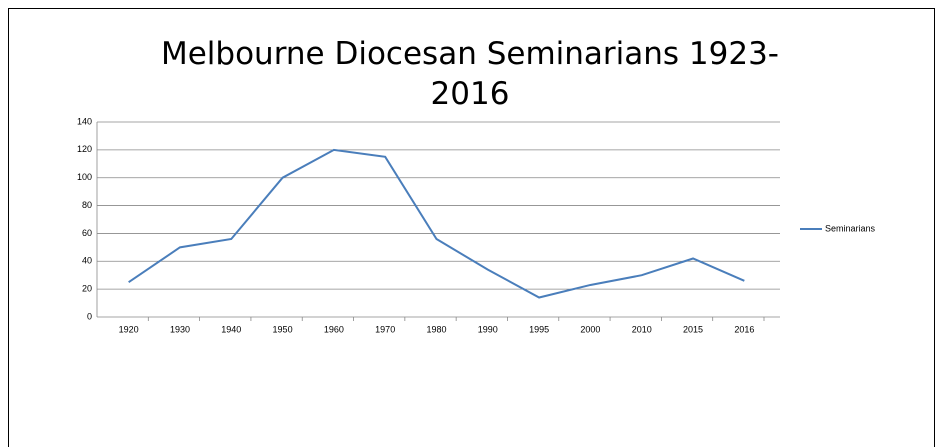  Describe the element at coordinates (283, 329) in the screenshot. I see `x-tick-label: 1950` at that location.